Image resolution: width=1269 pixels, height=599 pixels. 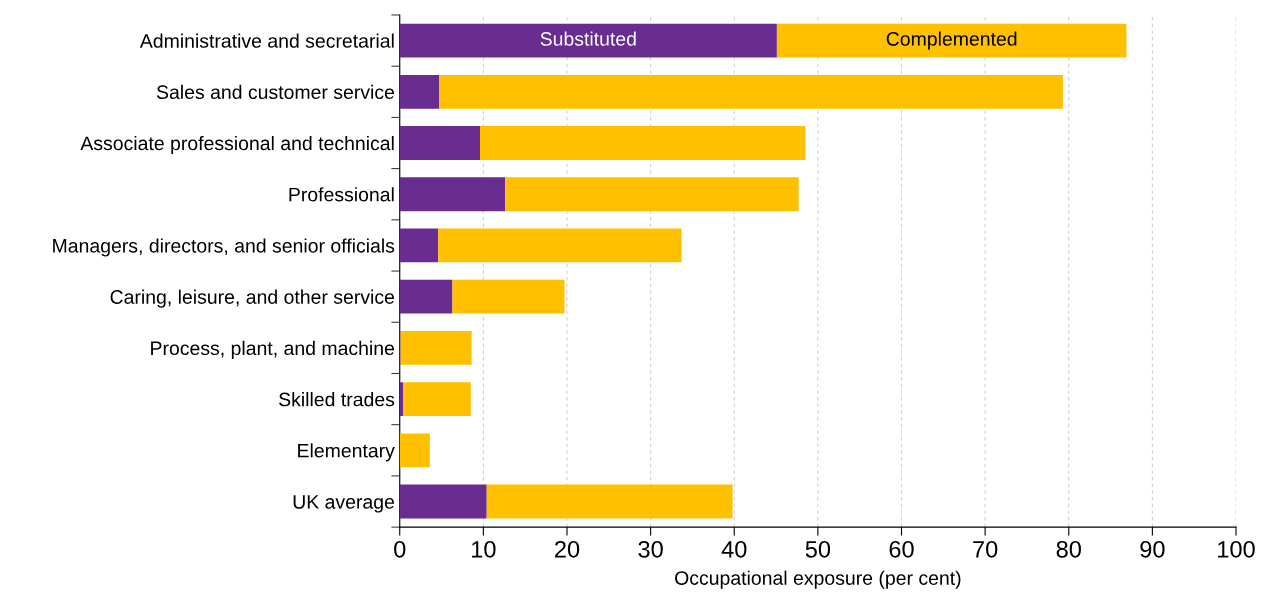 I want to click on x-tick-label: 60, so click(x=901, y=549).